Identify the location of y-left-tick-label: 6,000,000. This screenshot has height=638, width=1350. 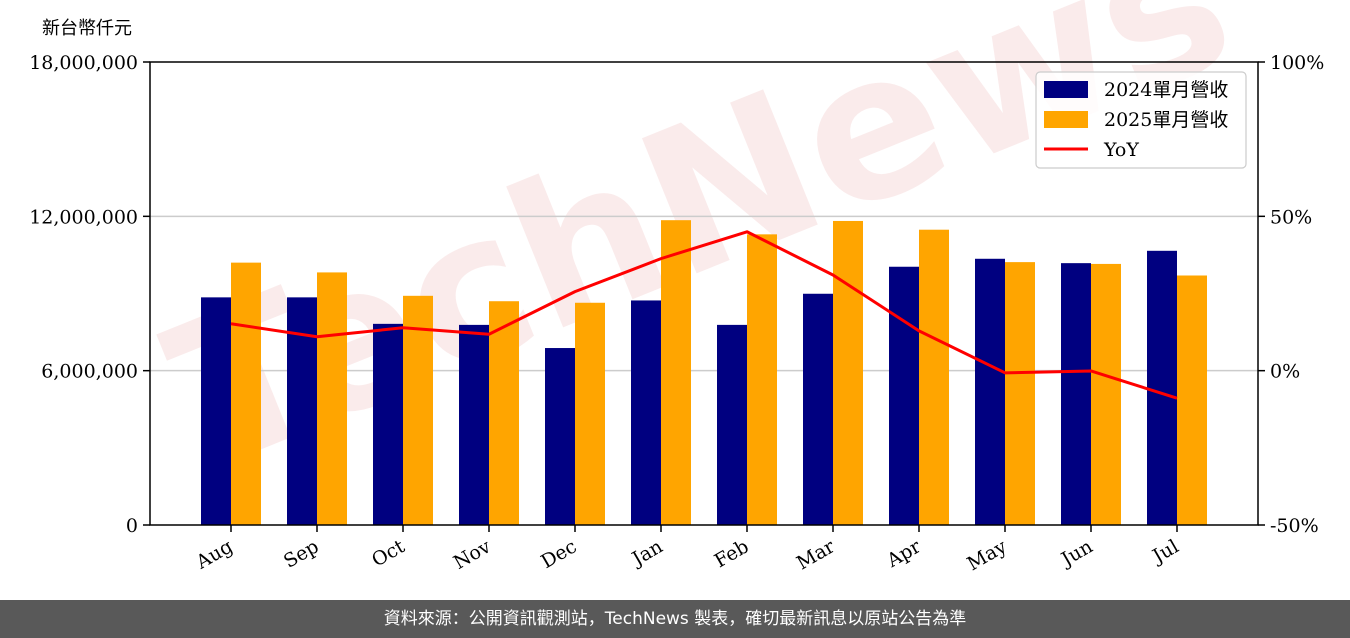
(89, 372).